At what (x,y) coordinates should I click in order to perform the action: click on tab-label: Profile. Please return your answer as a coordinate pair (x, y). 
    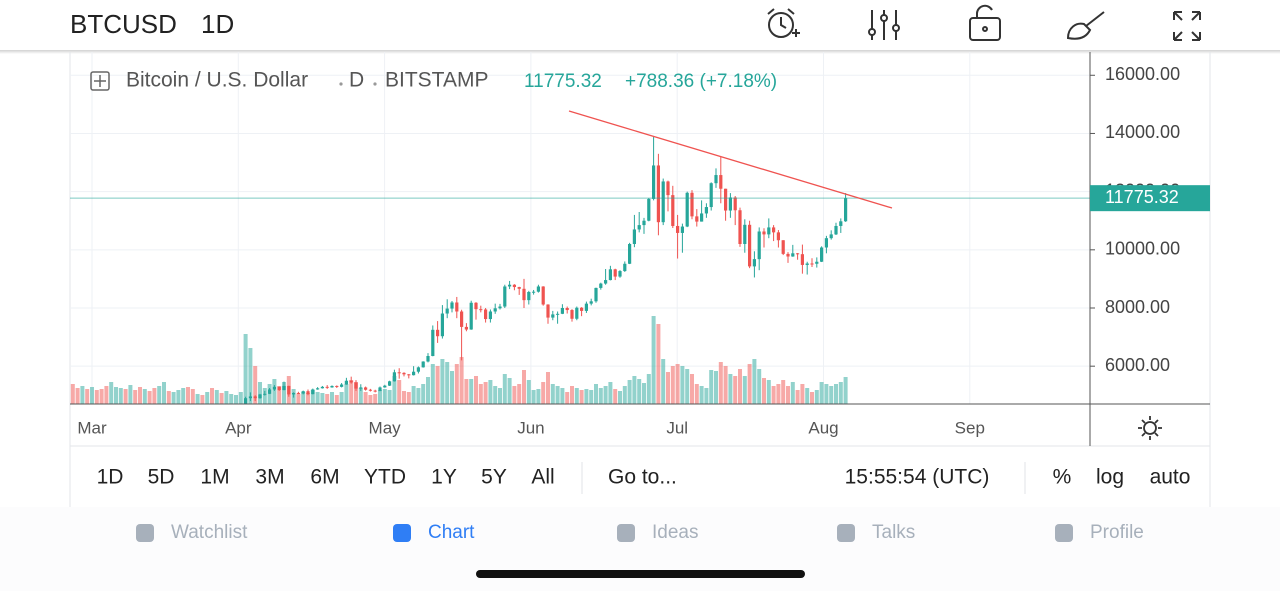
    Looking at the image, I should click on (1117, 532).